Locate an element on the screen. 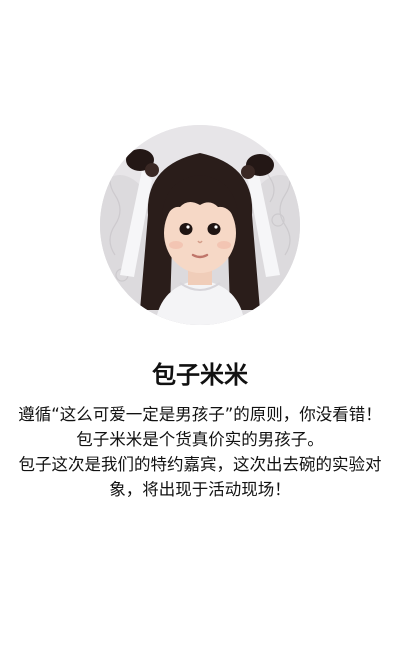 This screenshot has width=400, height=652. bio-paragraph: 遵循“这么可爱一定是男孩子”的原则，你没看错！包子米米是个货真价实的男孩子。 is located at coordinates (200, 427).